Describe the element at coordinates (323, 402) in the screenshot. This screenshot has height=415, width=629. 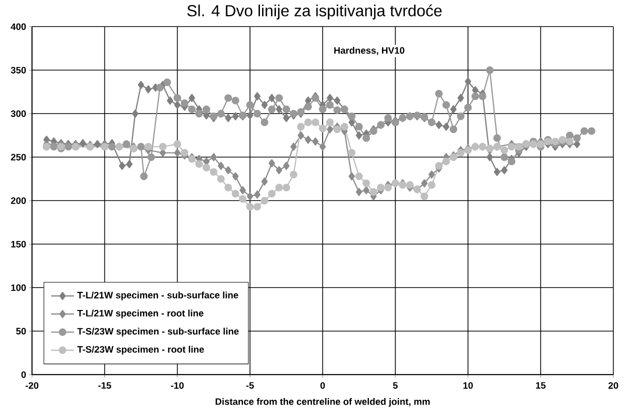
I see `x-axis-title: Distance from the centreline of welded joint, mm` at that location.